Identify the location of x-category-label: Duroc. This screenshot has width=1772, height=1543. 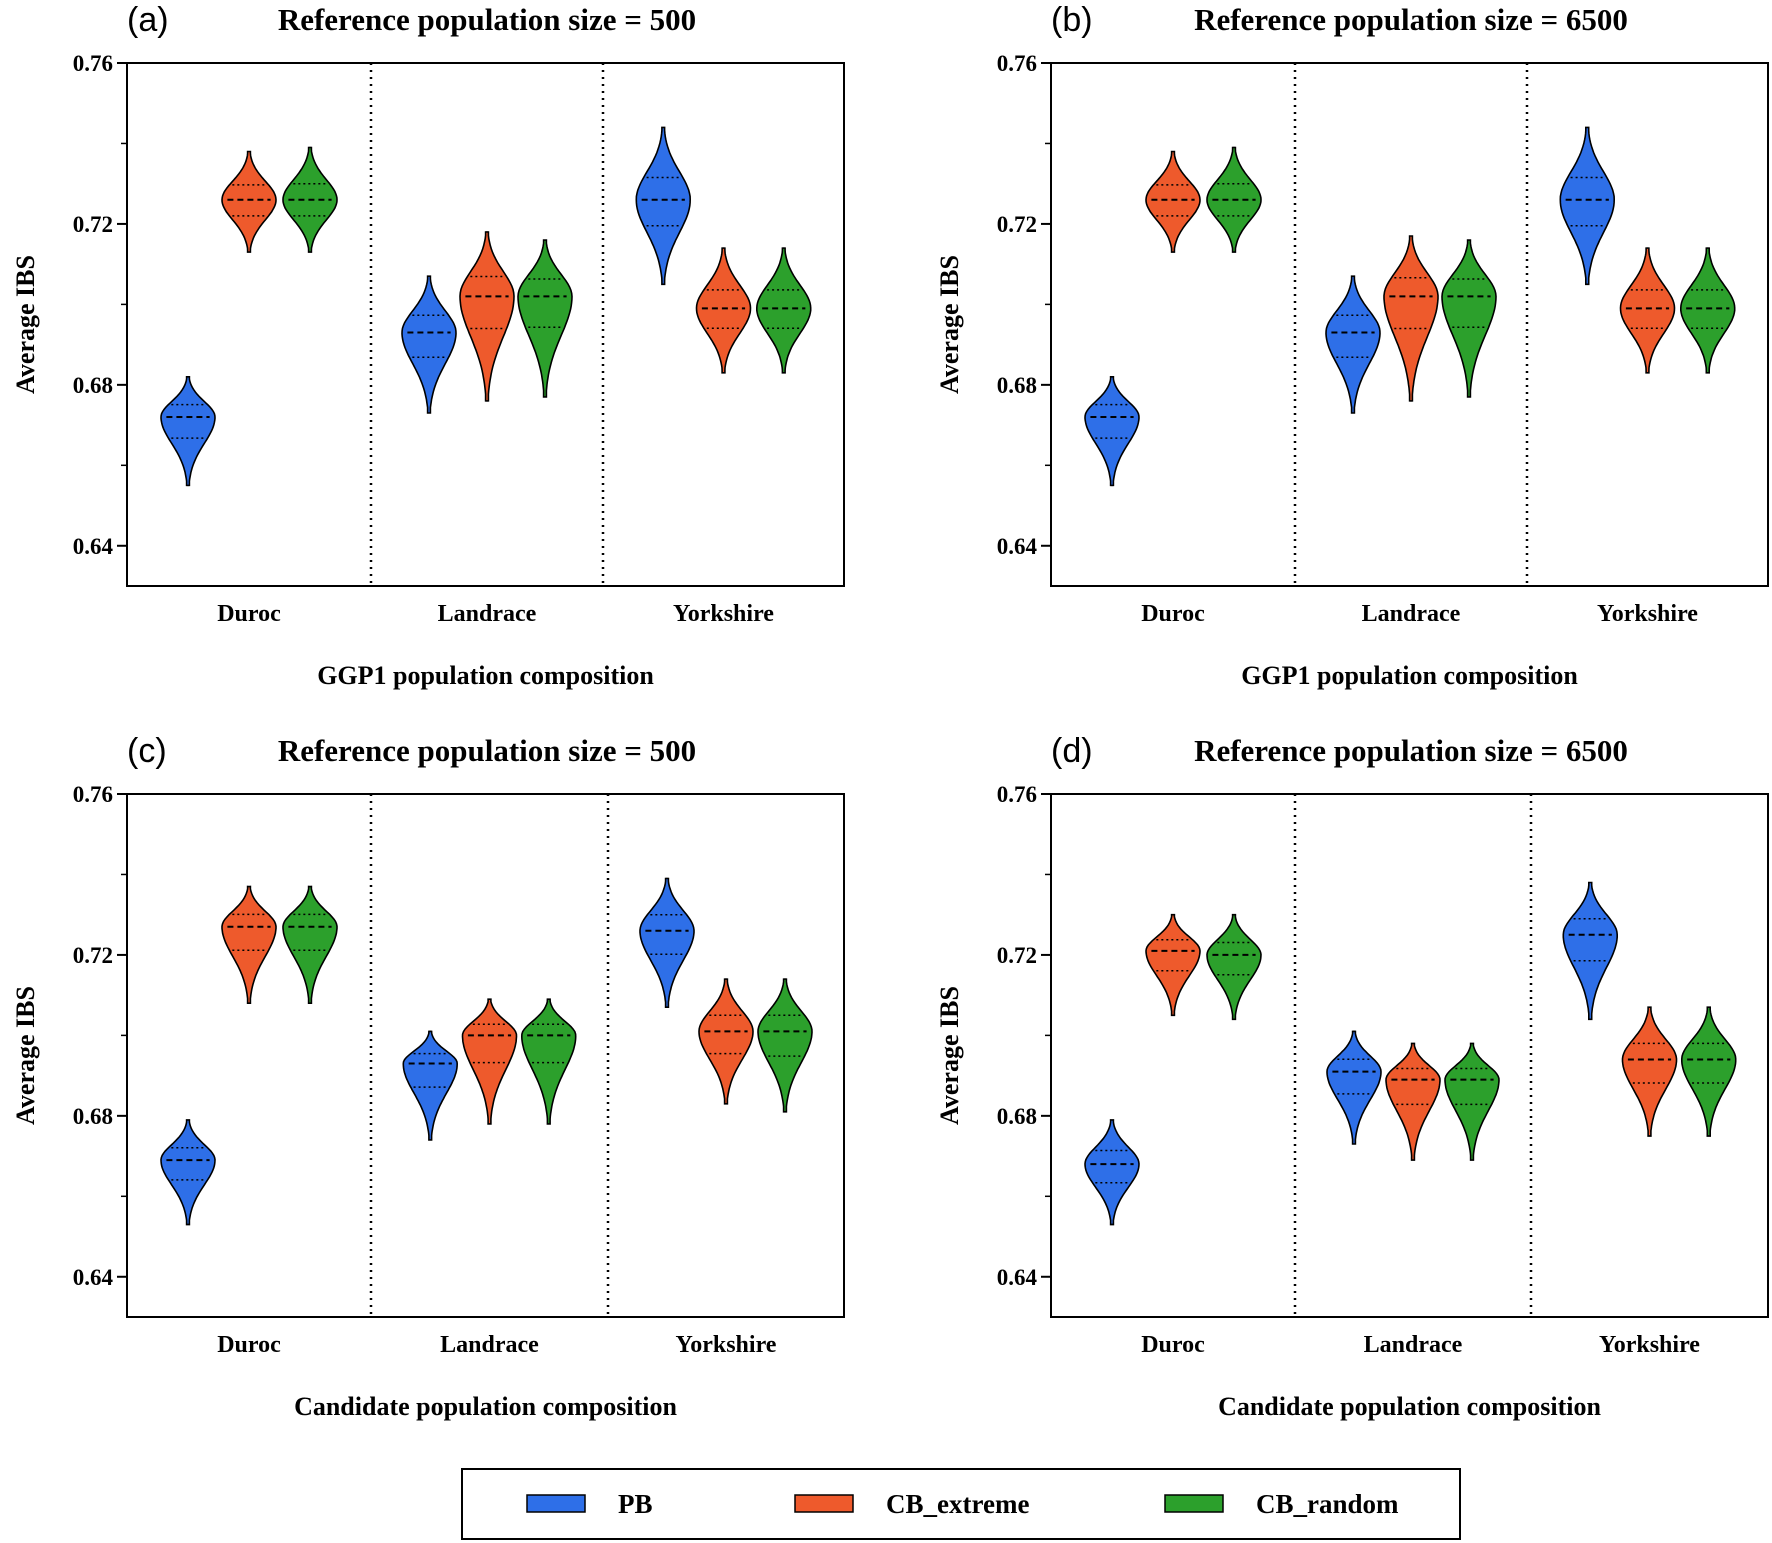
(1173, 614).